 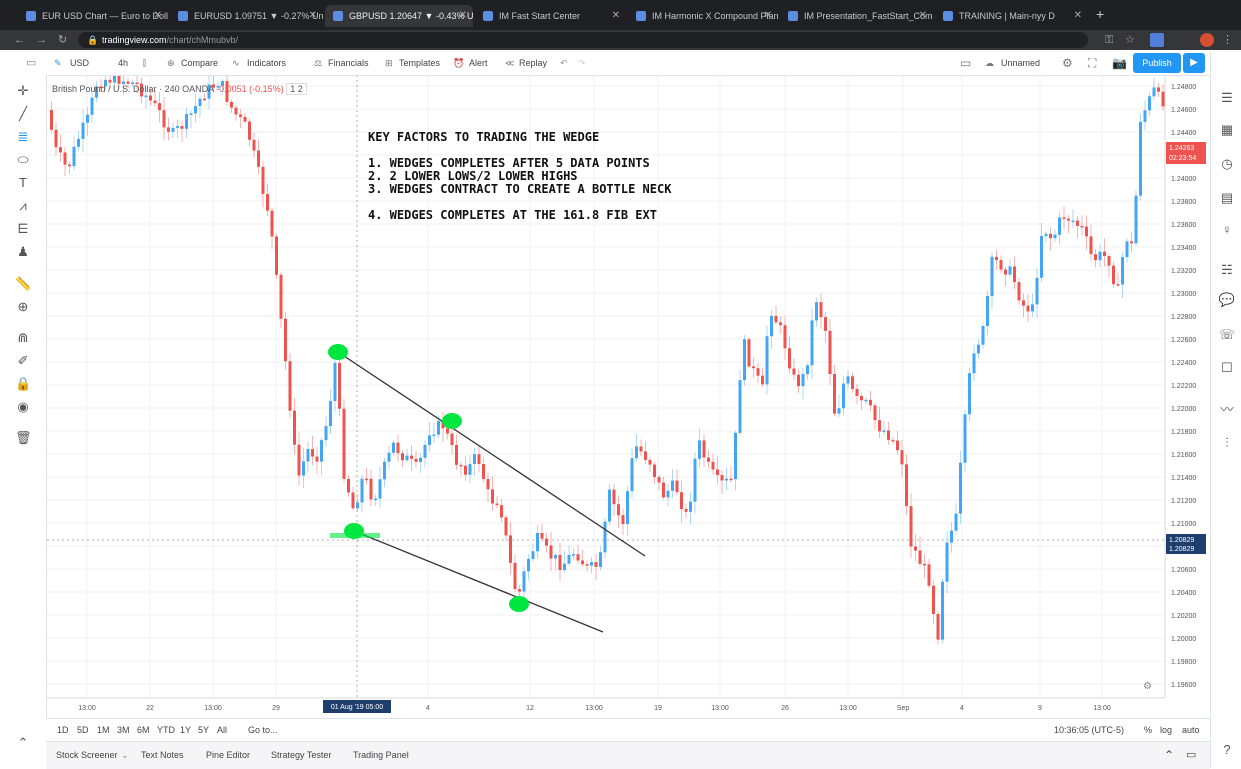 What do you see at coordinates (23, 383) in the screenshot?
I see `lock-drawings-icon: 🔒` at bounding box center [23, 383].